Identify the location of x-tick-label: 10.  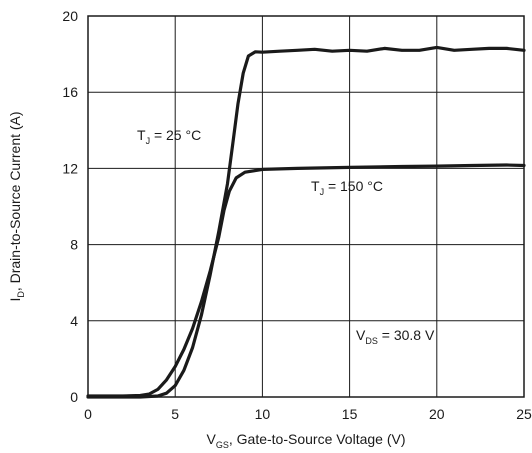
(263, 414).